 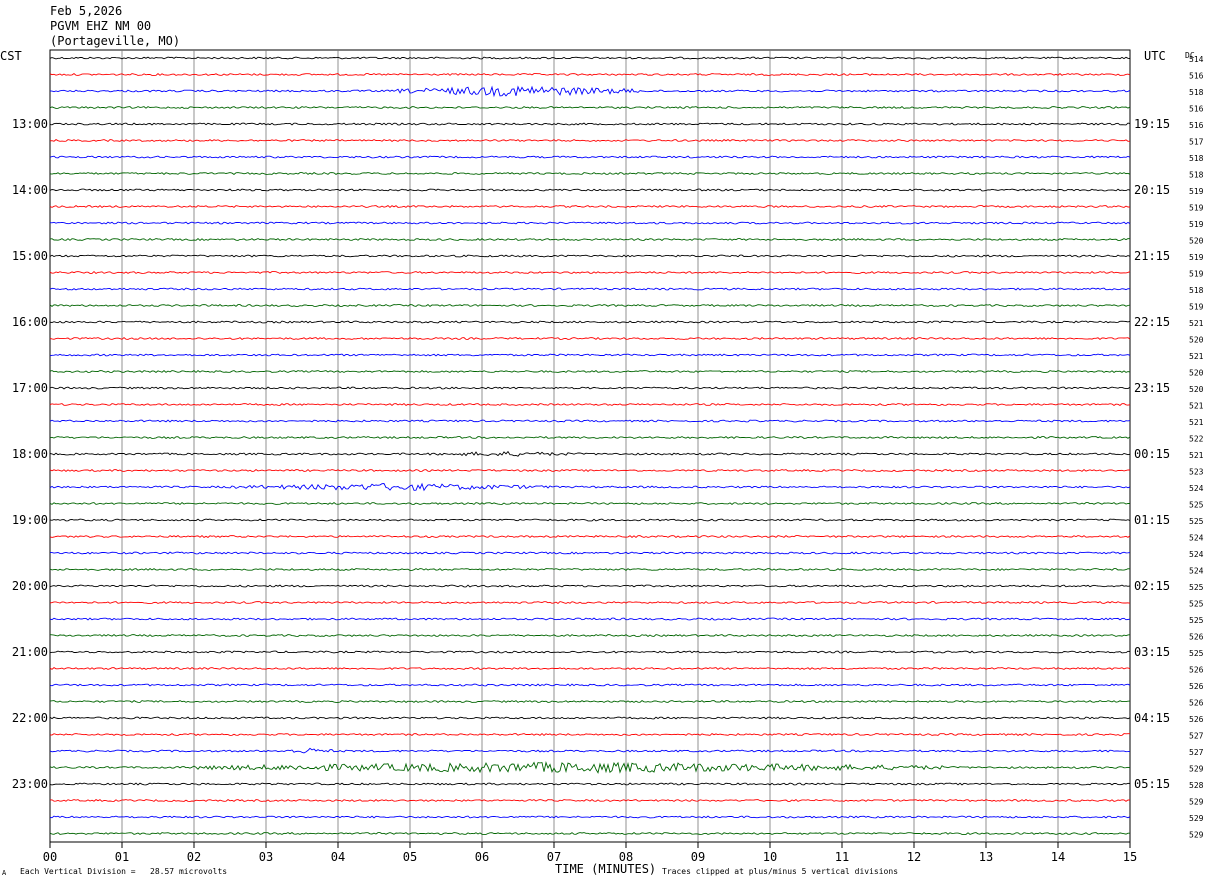 I want to click on dc-value: 523, so click(x=1196, y=472).